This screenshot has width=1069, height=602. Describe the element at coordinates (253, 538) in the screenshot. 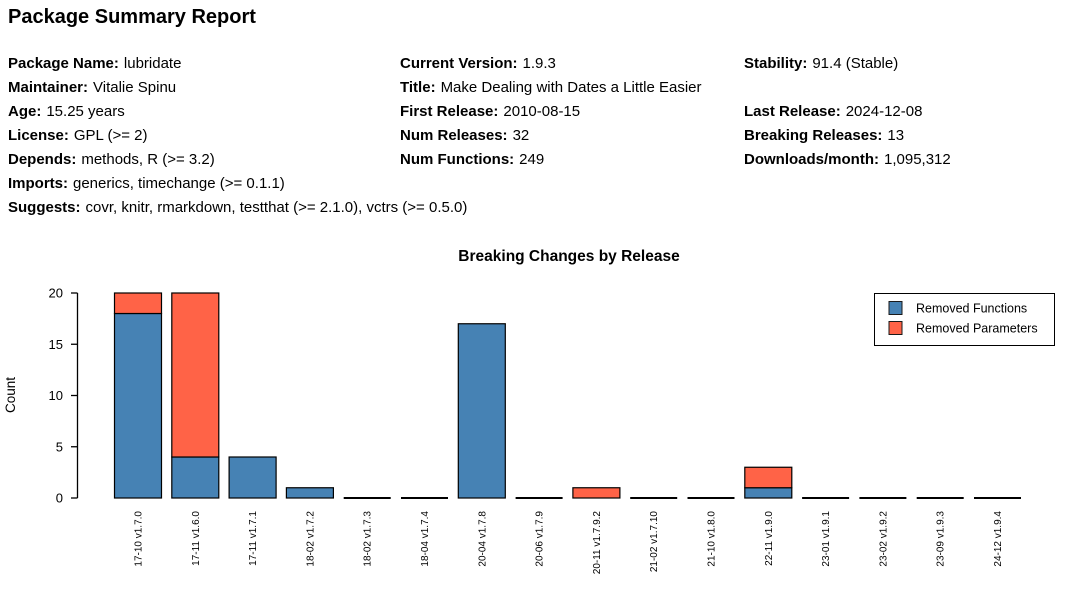

I see `x-axis-tick-label: 17-11 v1.7.1` at that location.